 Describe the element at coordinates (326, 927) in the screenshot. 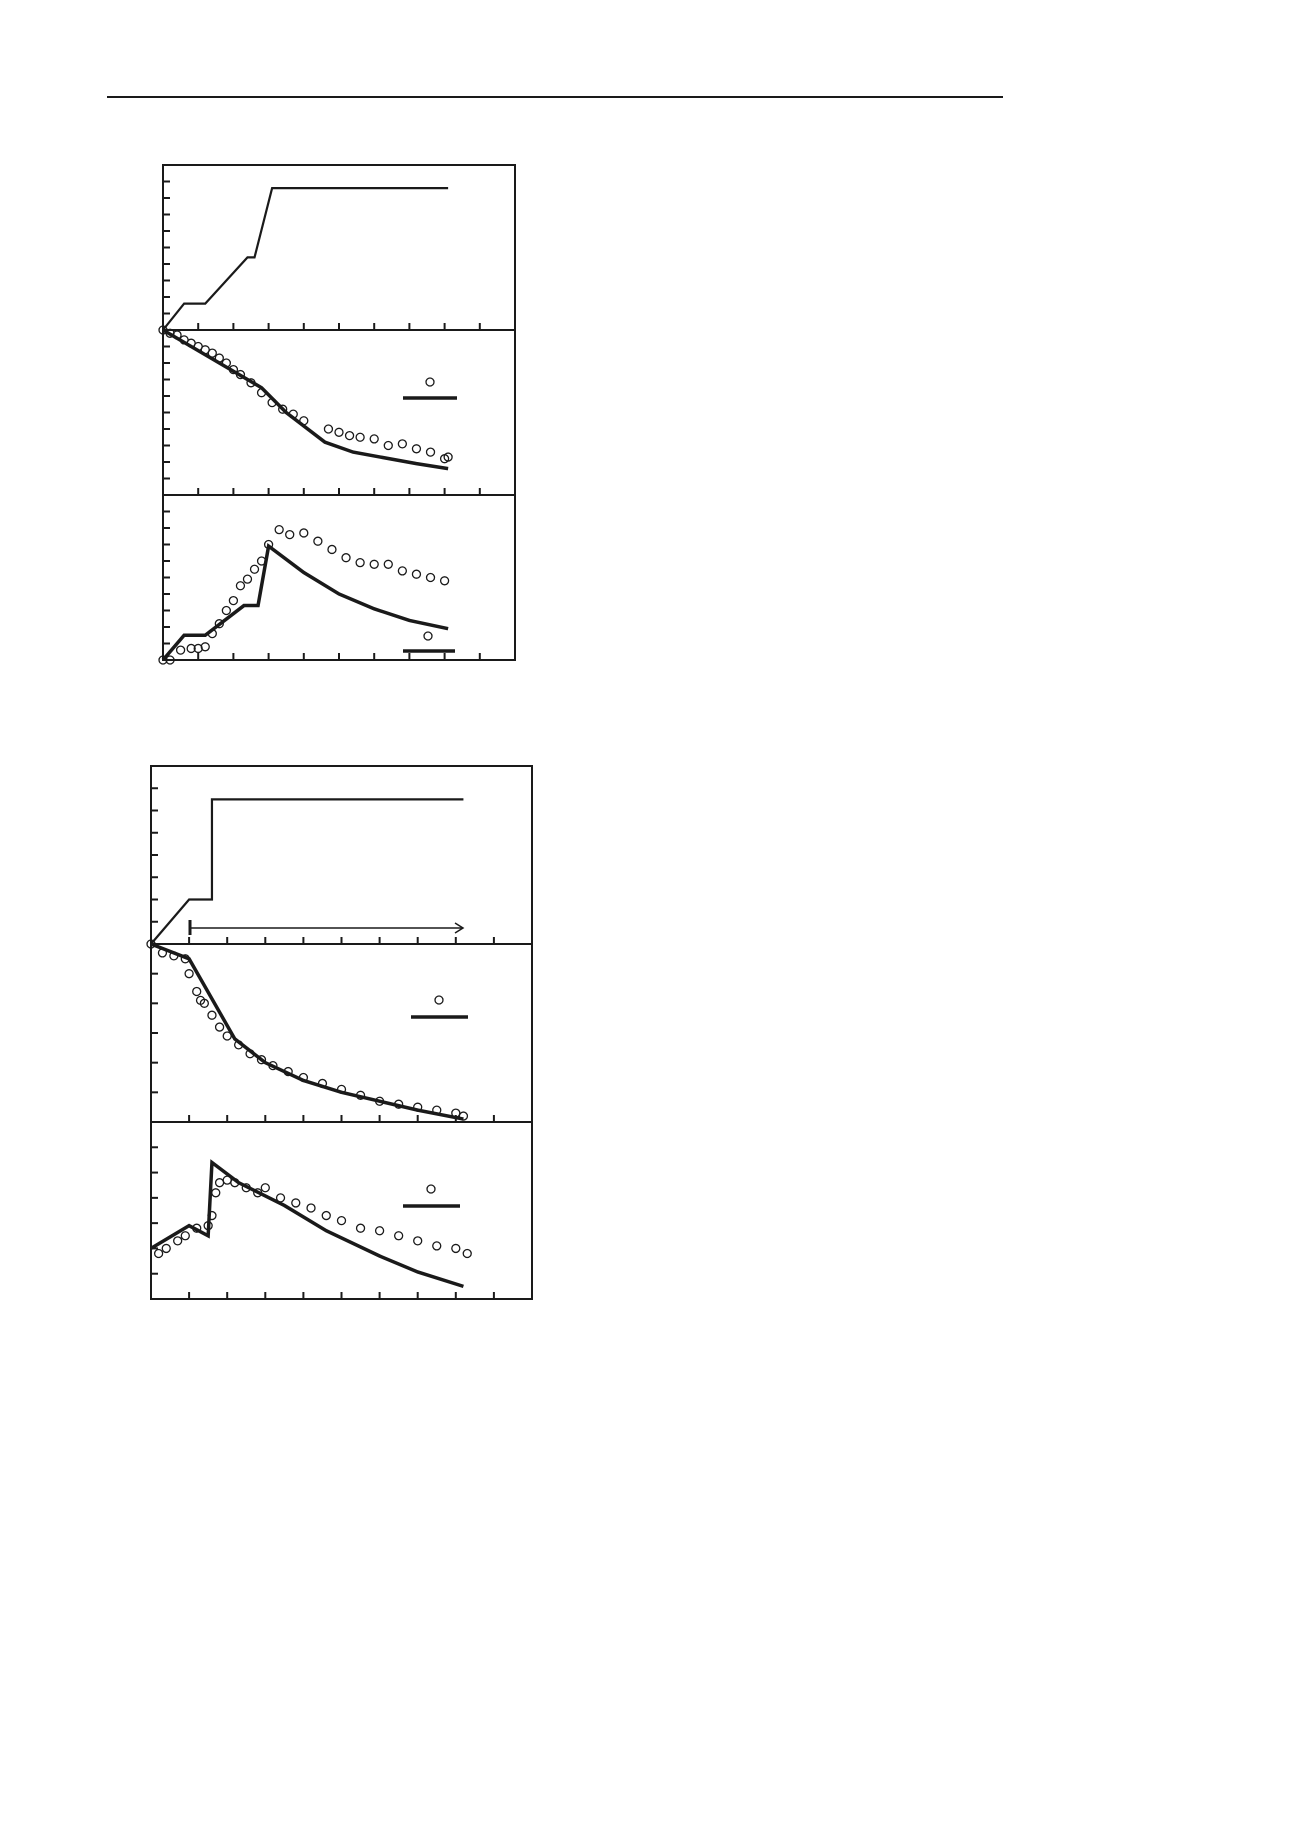

I see `range-arrow` at that location.